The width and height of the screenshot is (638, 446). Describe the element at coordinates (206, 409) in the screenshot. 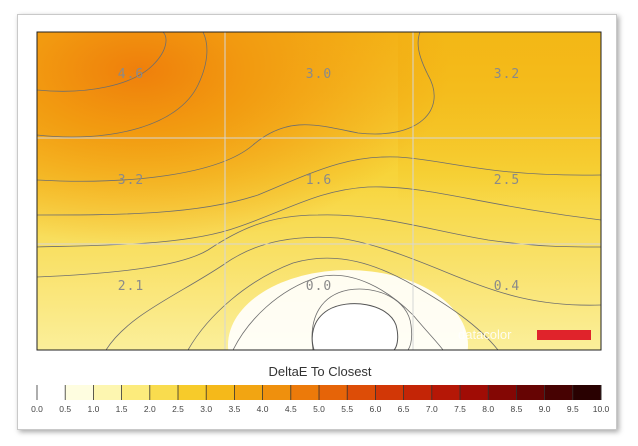

I see `colorbar-tick-label-6: 3.0` at that location.